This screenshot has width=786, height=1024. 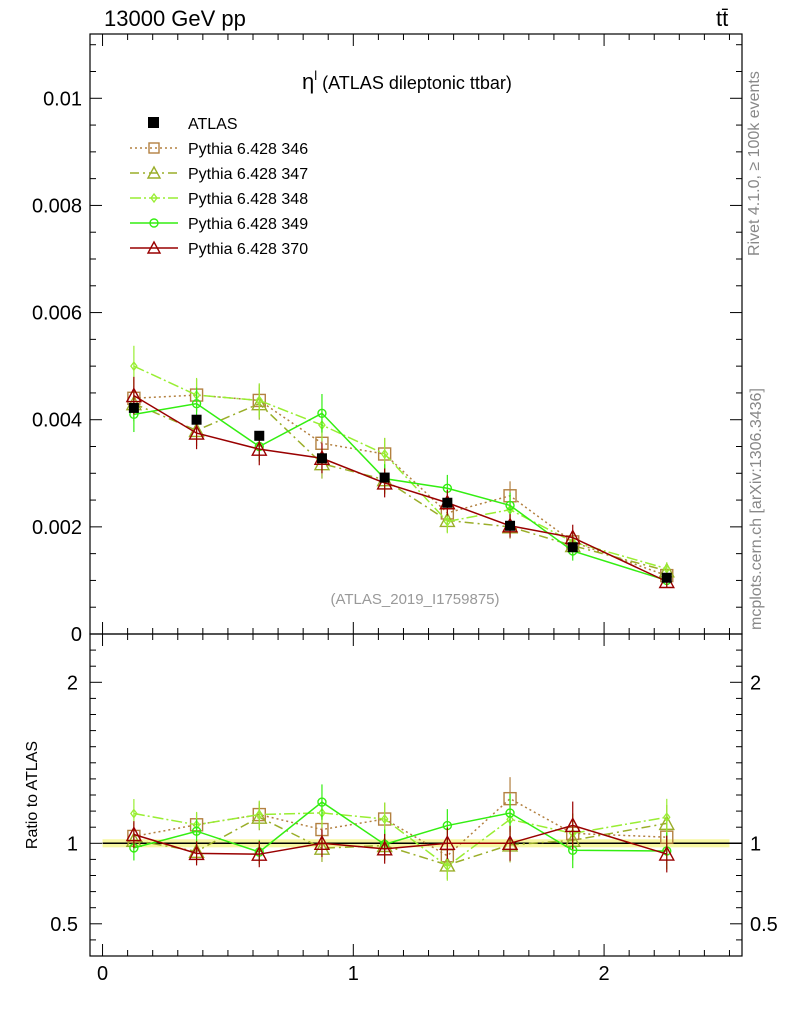 I want to click on energy-label: 13000 GeV pp, so click(x=175, y=18).